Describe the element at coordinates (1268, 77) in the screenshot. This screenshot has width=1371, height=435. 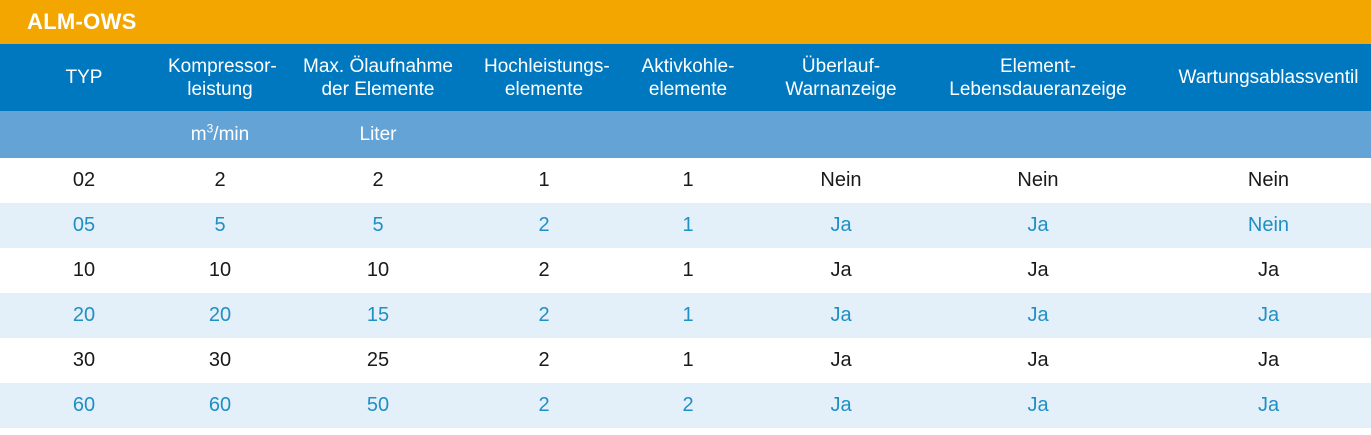
I see `header-wartungsablassventil: Wartungsablassventil` at that location.